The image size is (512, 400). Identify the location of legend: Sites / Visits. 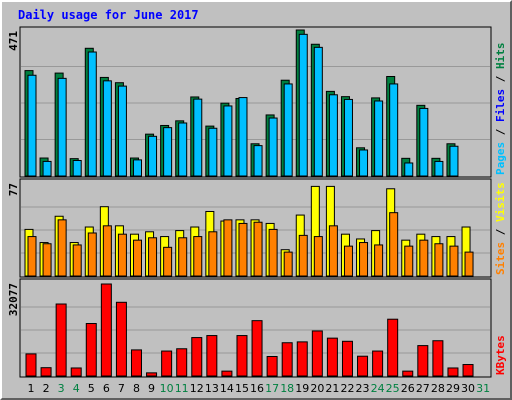
(500, 228).